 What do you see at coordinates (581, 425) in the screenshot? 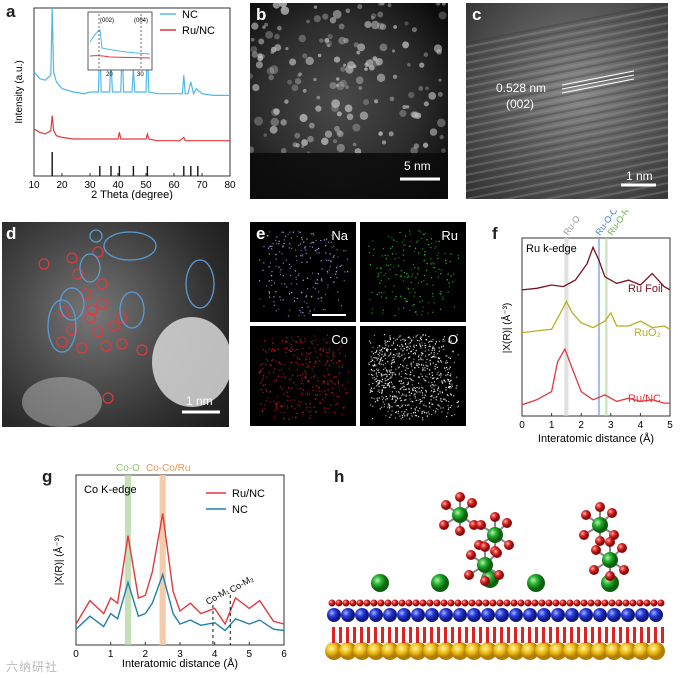
I see `x-tick-label: 2` at bounding box center [581, 425].